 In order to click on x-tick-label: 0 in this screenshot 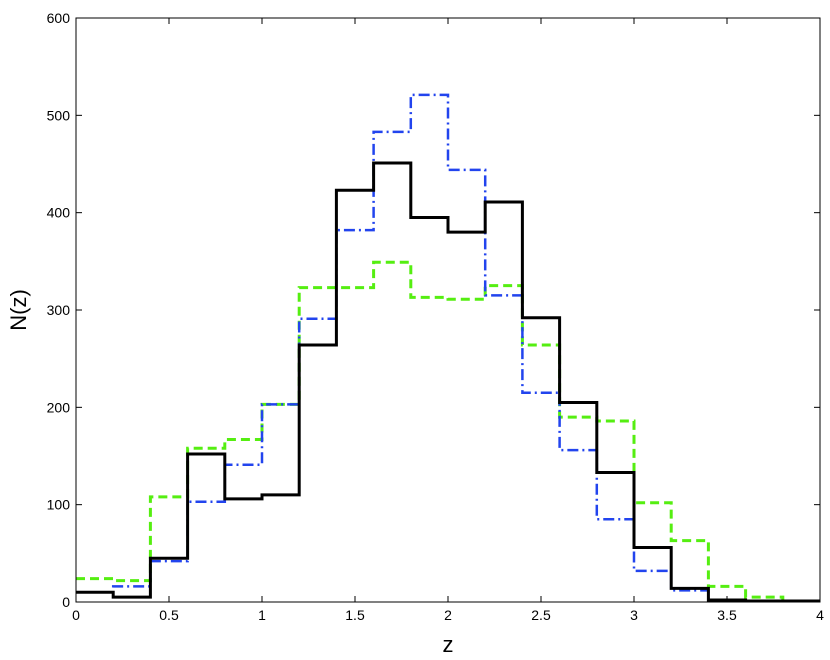, I will do `click(76, 615)`.